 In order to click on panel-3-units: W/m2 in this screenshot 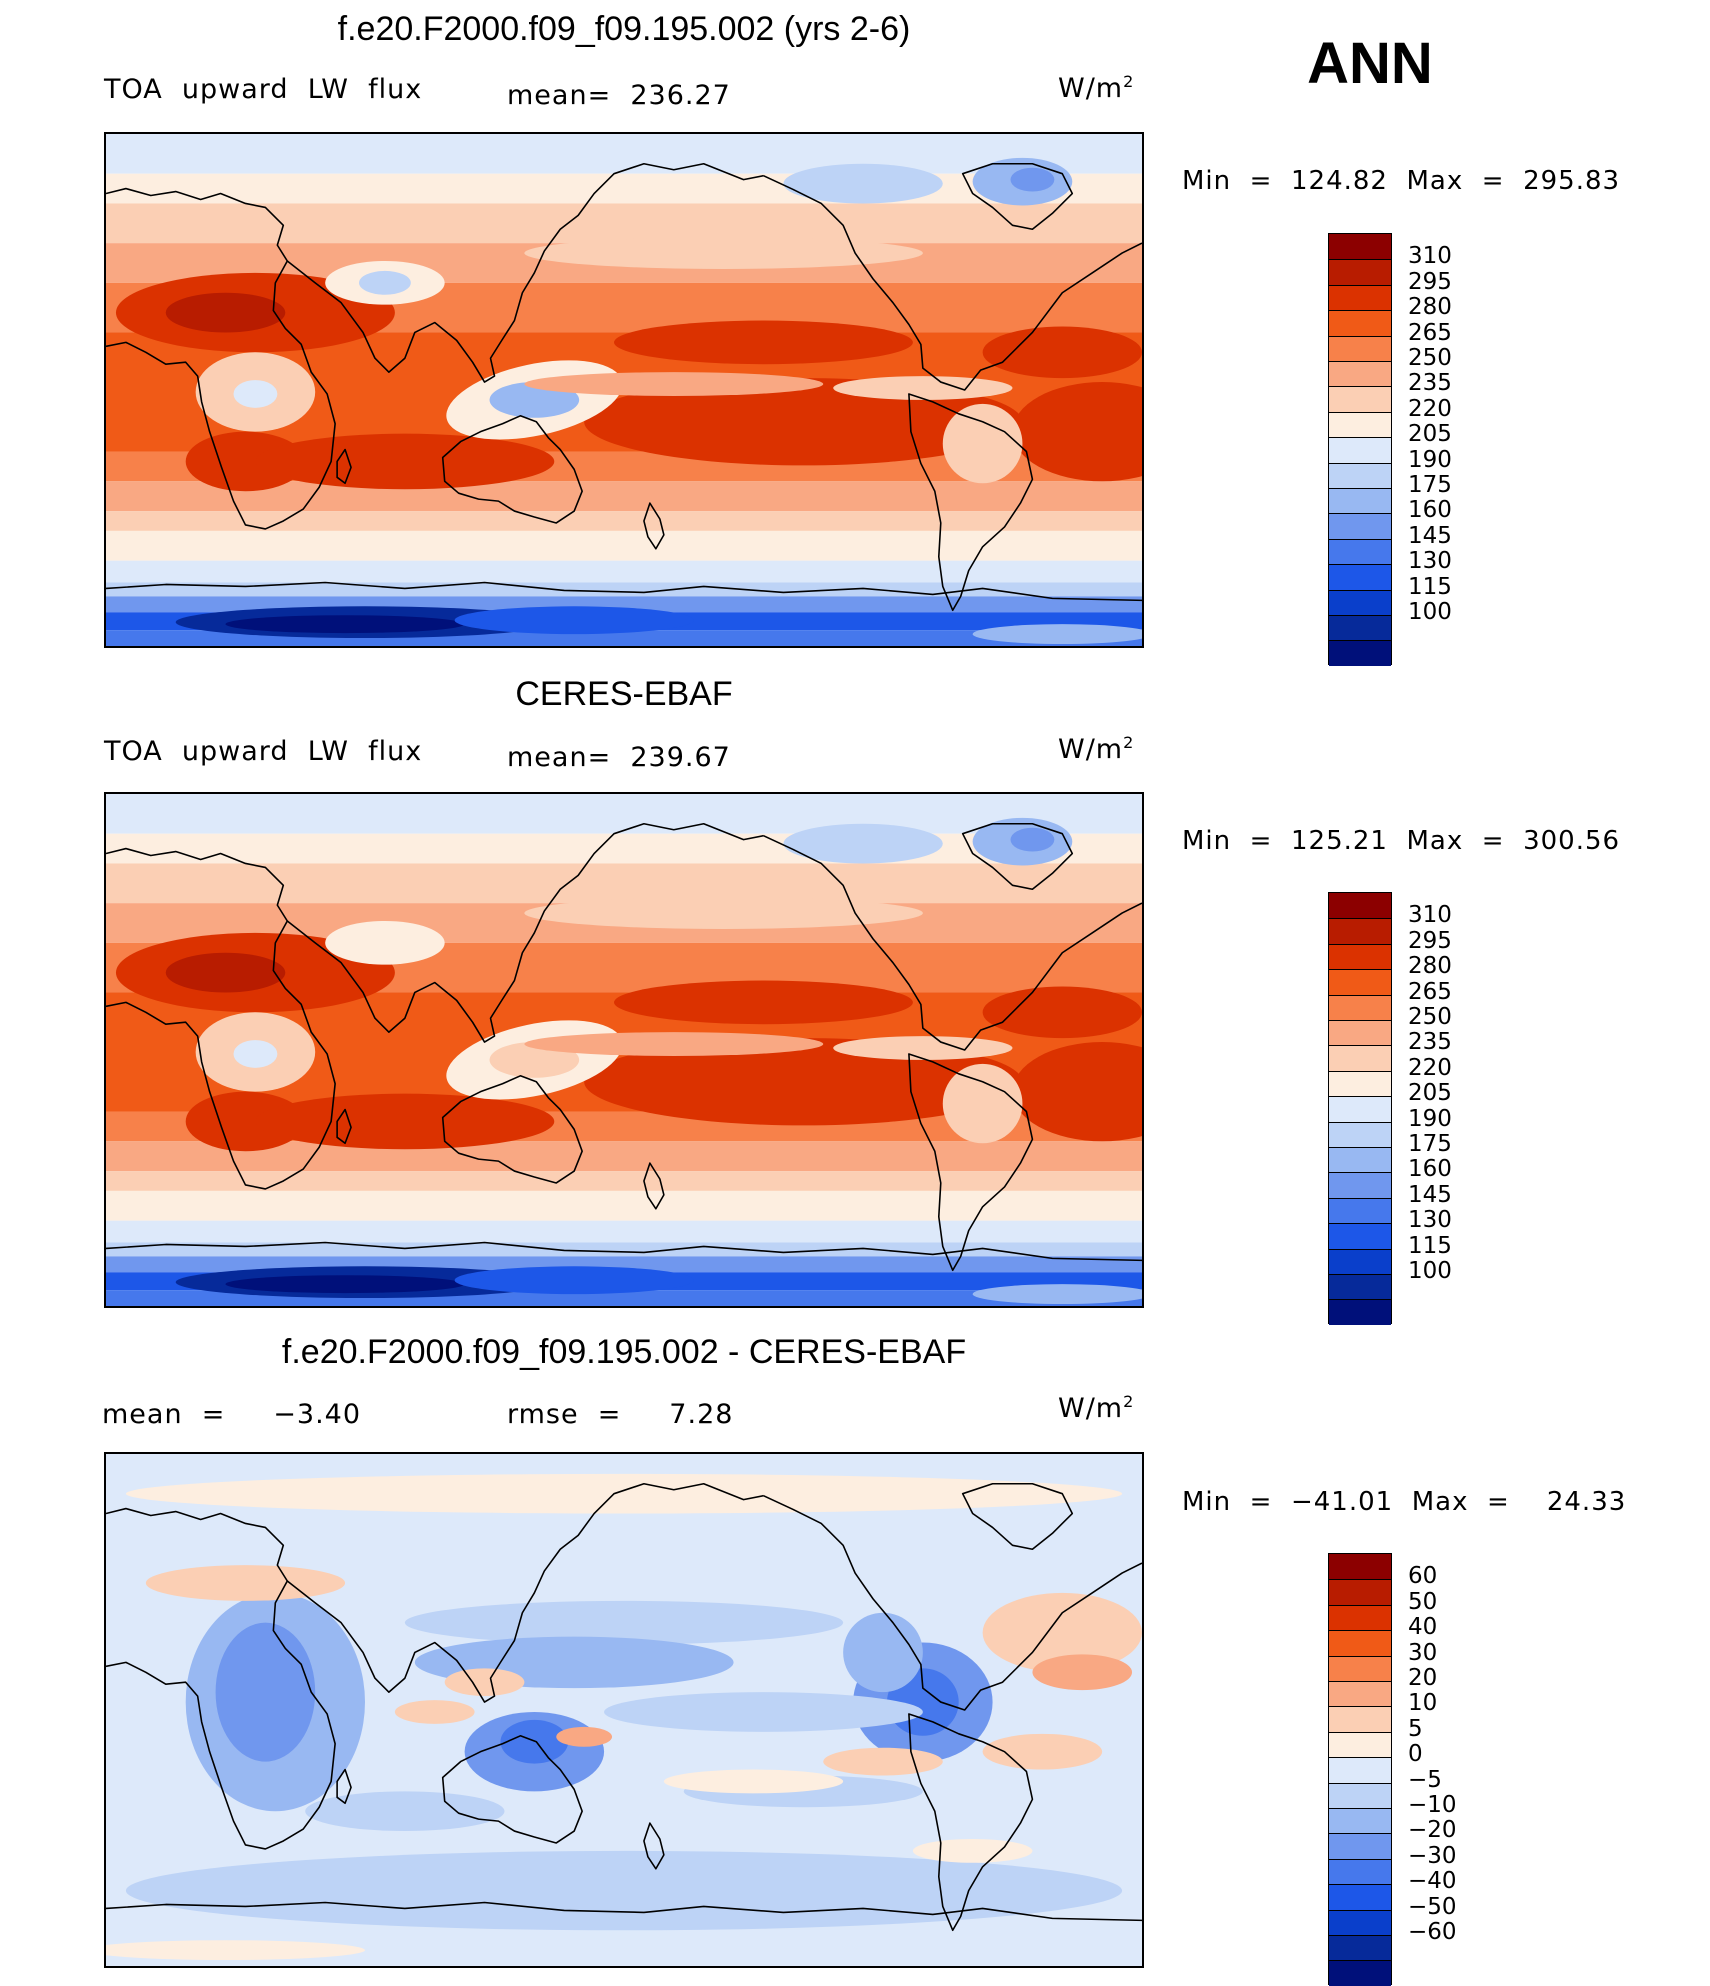, I will do `click(1096, 1408)`.